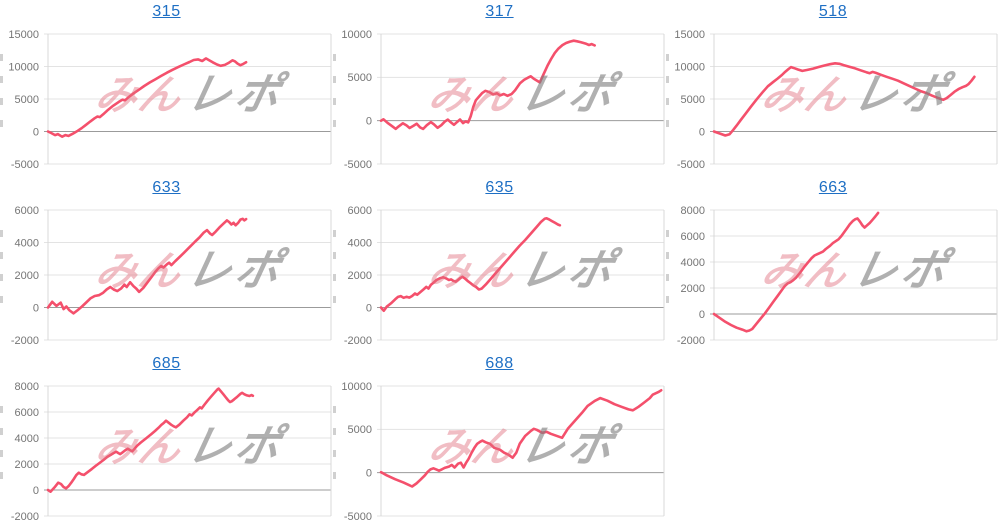 This screenshot has height=529, width=1000. Describe the element at coordinates (503, 452) in the screenshot. I see `chart-svg-688: 10000 5000 0 -5000` at that location.